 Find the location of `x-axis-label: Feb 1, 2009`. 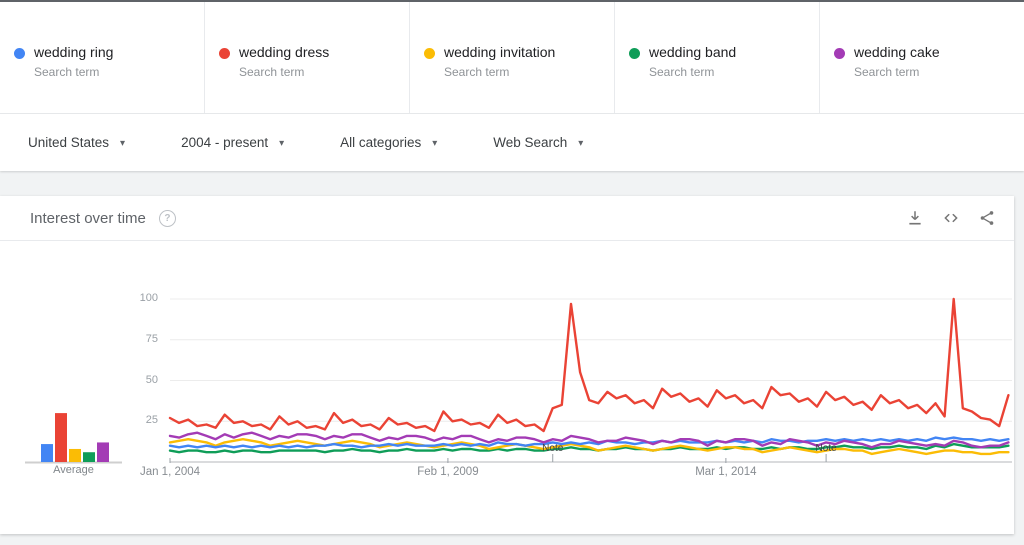

x-axis-label: Feb 1, 2009 is located at coordinates (448, 472).